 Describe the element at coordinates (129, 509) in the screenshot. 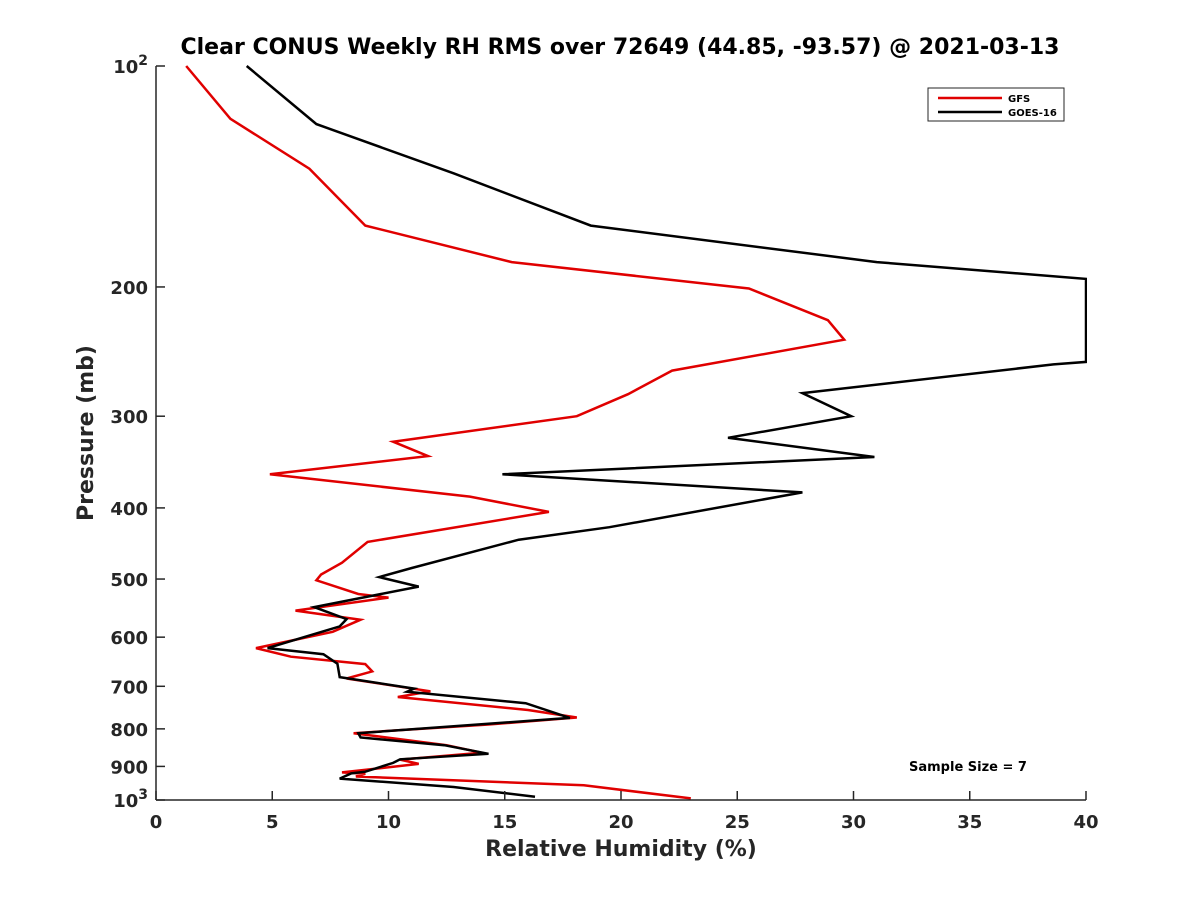

I see `y-tick-label: 400` at that location.